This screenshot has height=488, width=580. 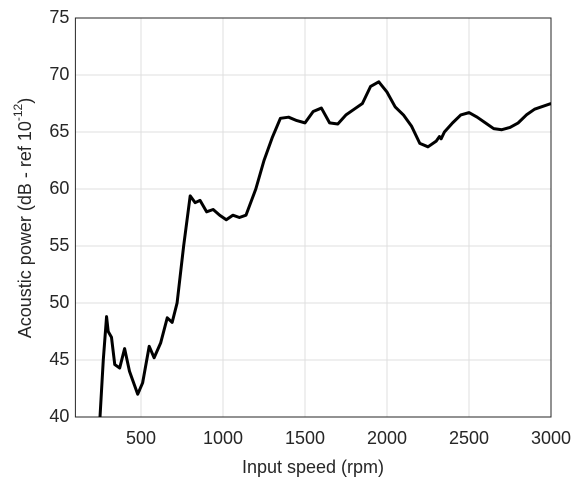 What do you see at coordinates (59, 359) in the screenshot?
I see `y-tick-label: 45` at bounding box center [59, 359].